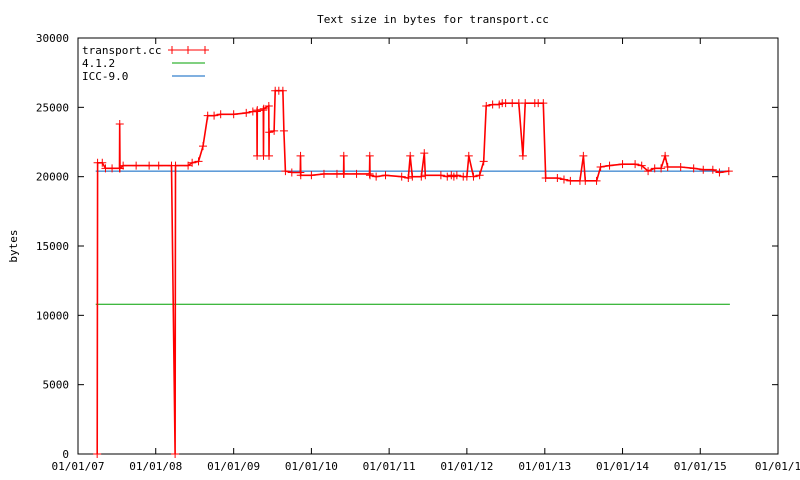  Describe the element at coordinates (155, 466) in the screenshot. I see `x-tick-label: 01/01/08` at that location.